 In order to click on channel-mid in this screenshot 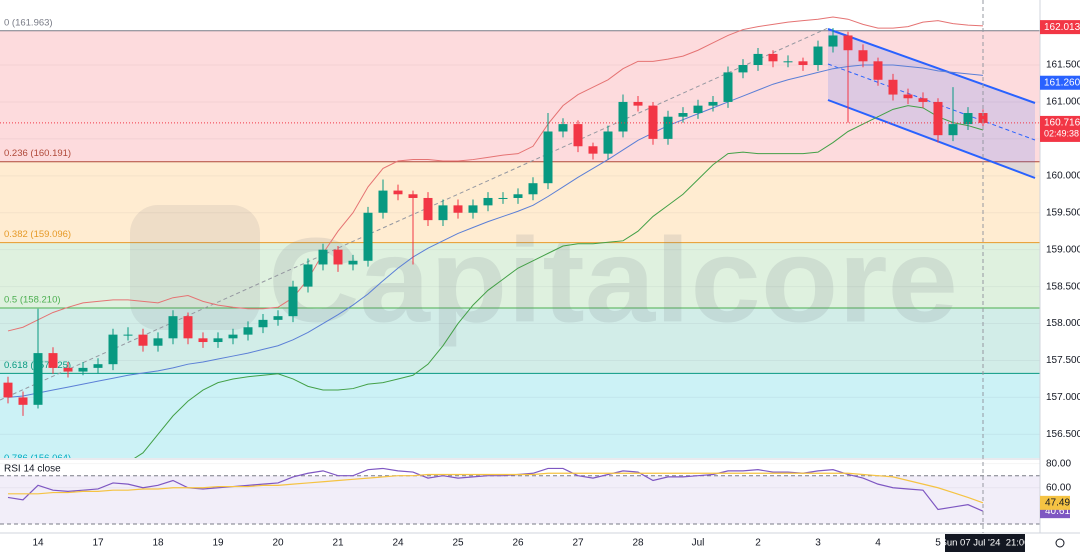, I will do `click(931, 102)`.